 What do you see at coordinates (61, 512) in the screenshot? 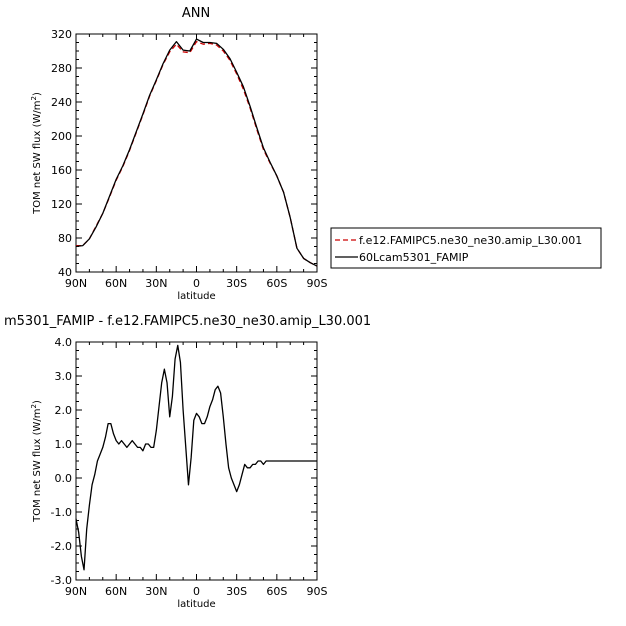
I see `y-tick-label: -1.0` at bounding box center [61, 512].